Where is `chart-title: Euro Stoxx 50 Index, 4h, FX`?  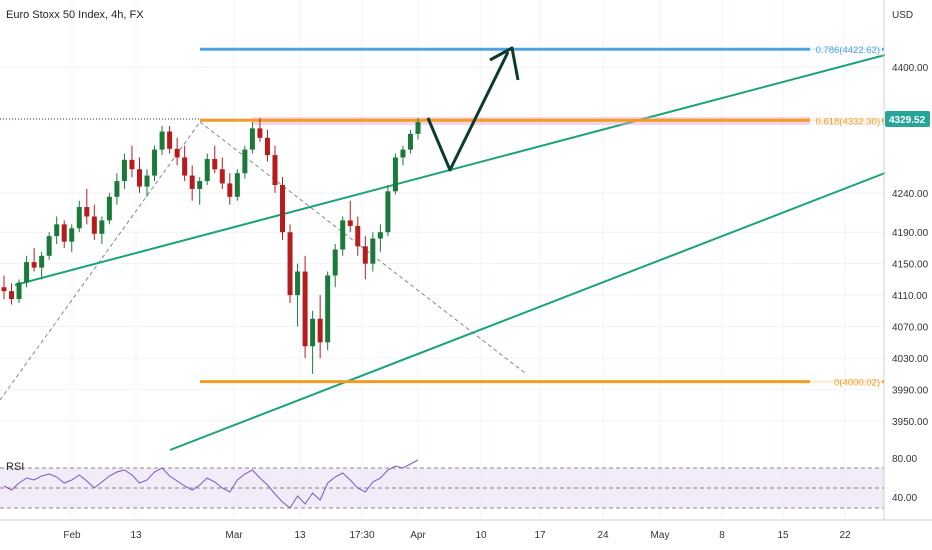
chart-title: Euro Stoxx 50 Index, 4h, FX is located at coordinates (75, 15).